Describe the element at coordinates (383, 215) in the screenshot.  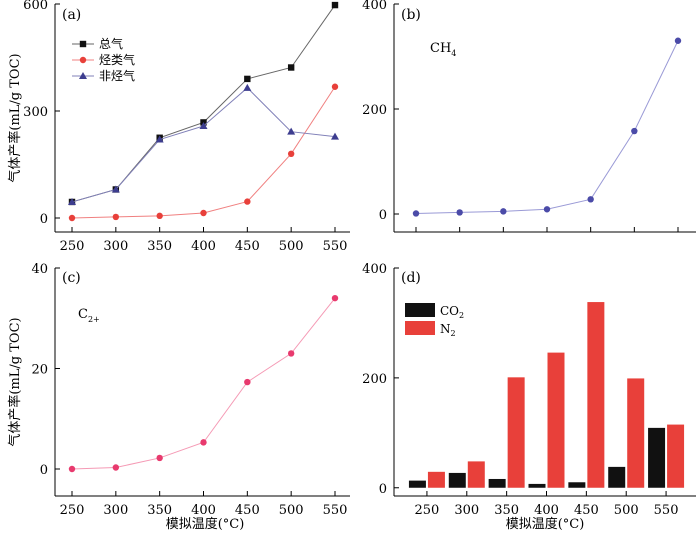
I see `panel-b-ytick-label: 0` at that location.